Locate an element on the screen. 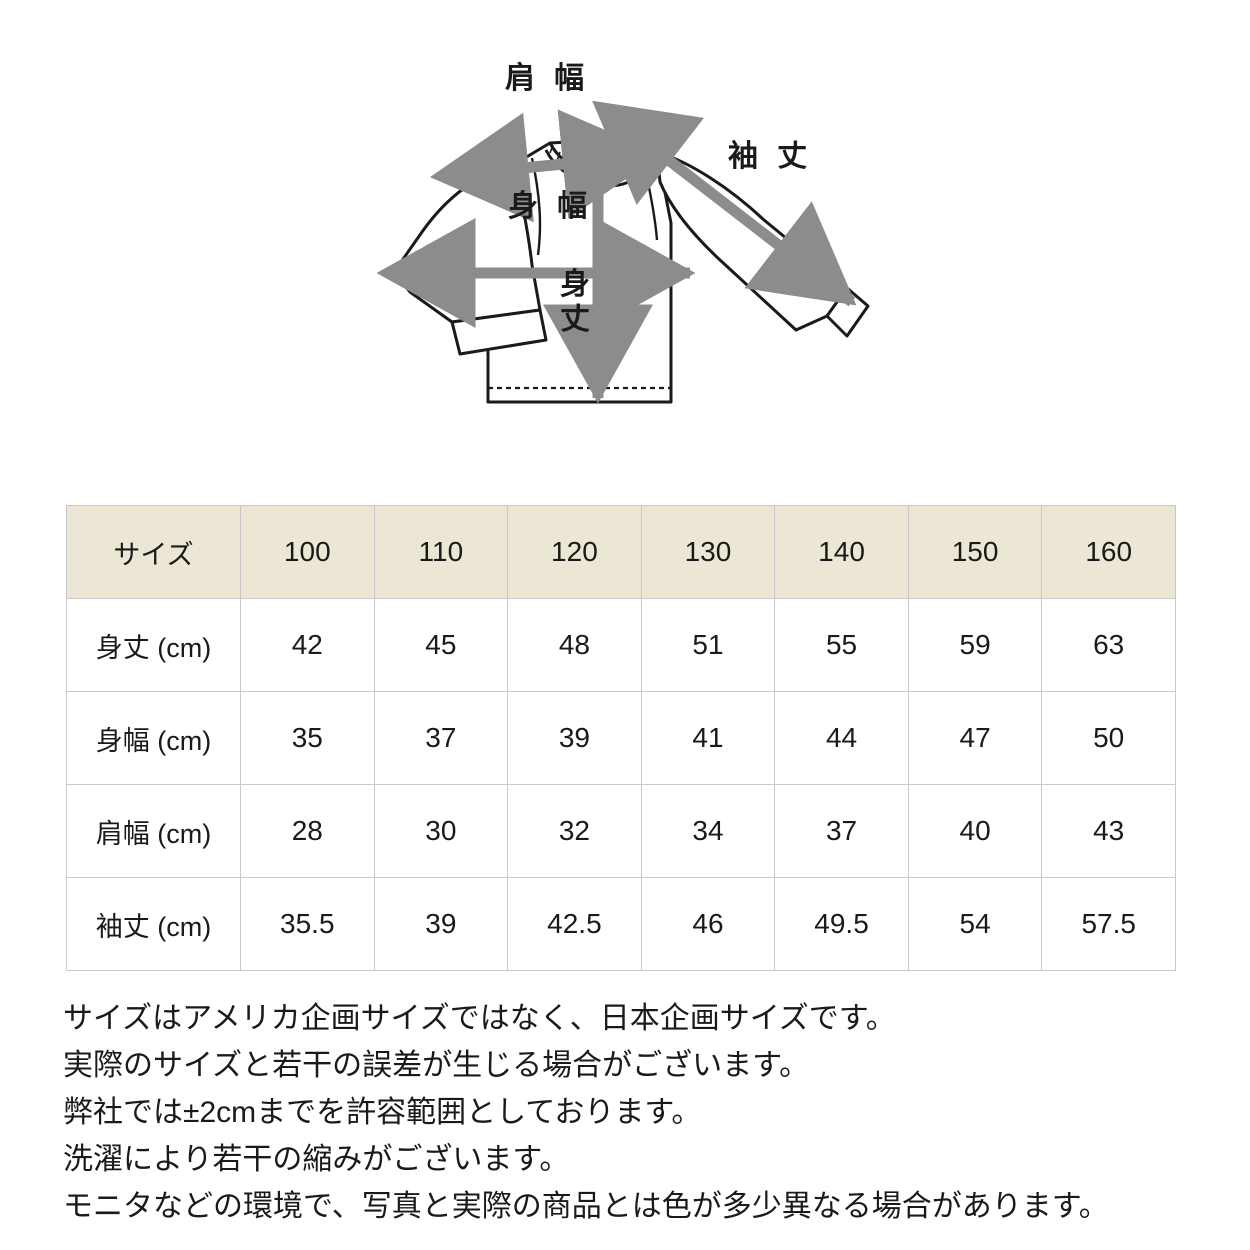 Image resolution: width=1250 pixels, height=1250 pixels. table-row: 身丈 (cm) 42 45 48 51 55 59 63 is located at coordinates (621, 645).